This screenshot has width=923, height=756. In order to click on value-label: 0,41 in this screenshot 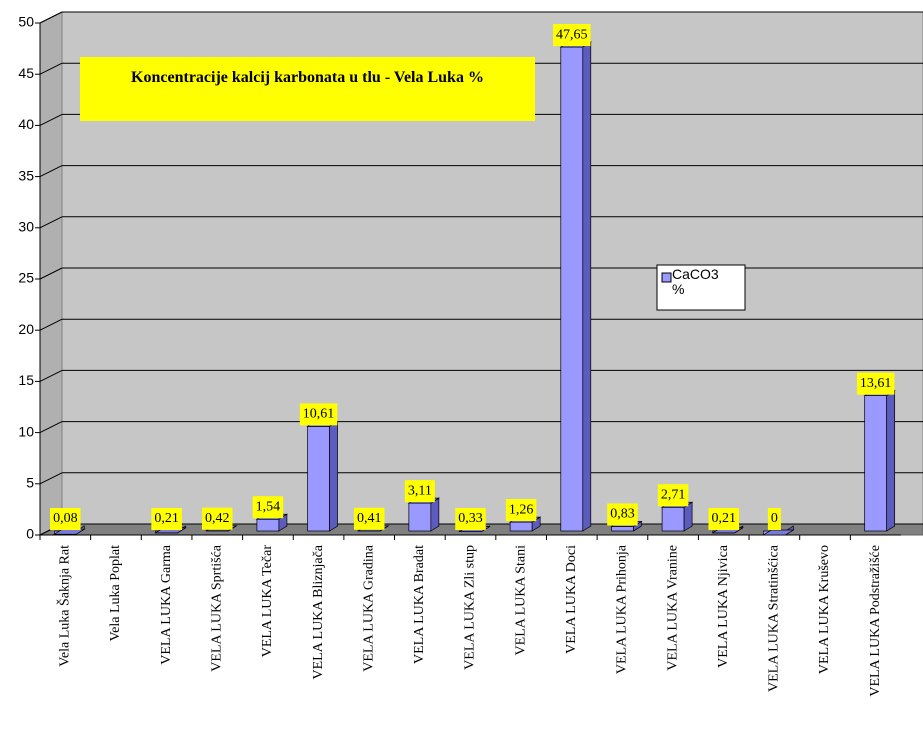, I will do `click(369, 518)`.